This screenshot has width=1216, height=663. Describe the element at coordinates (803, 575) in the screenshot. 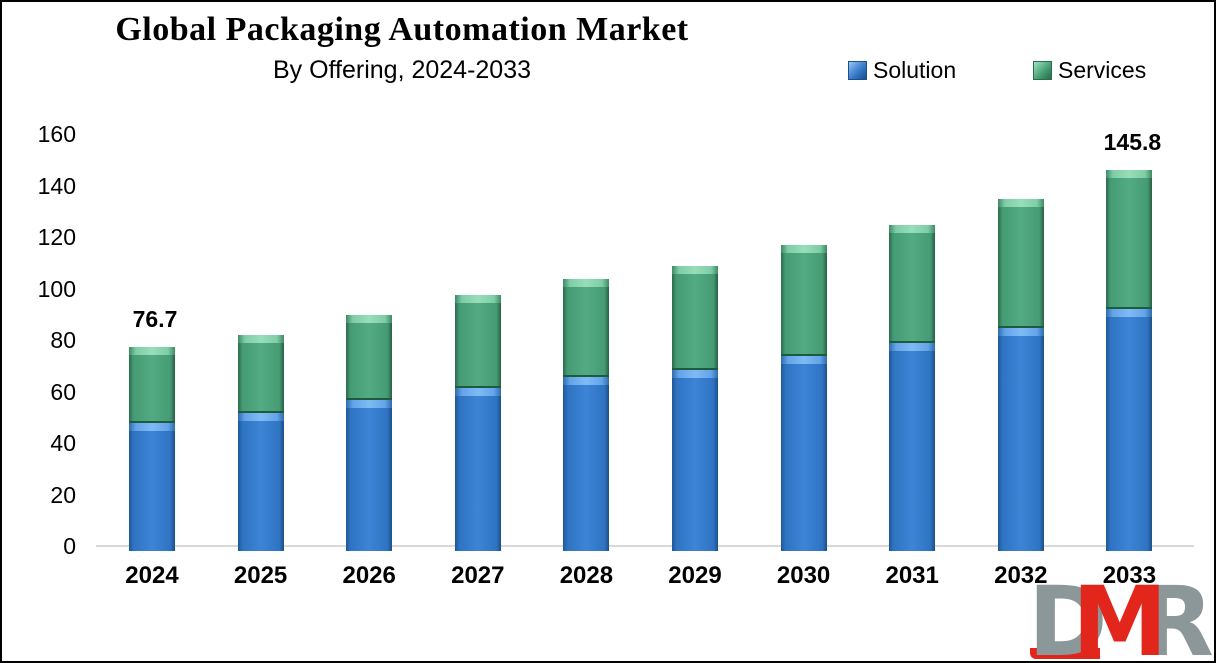

I see `x-axis-label: 2030` at that location.